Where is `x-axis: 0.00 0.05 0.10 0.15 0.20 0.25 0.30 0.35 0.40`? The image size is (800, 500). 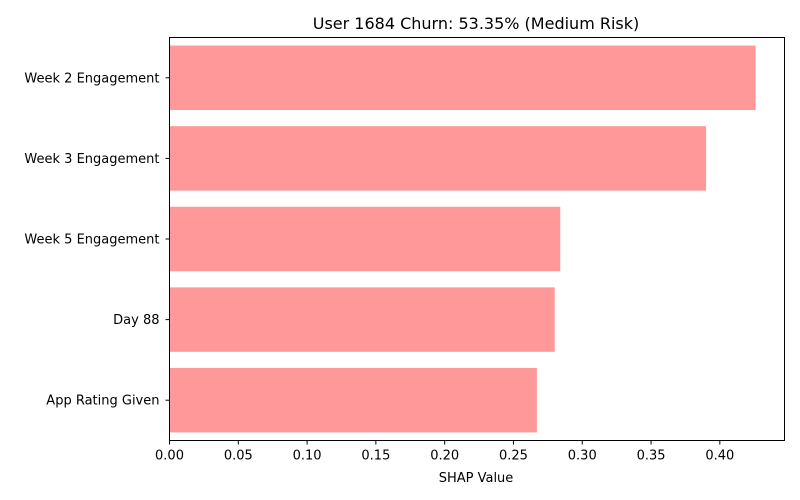
x-axis: 0.00 0.05 0.10 0.15 0.20 0.25 0.30 0.35 0.40 is located at coordinates (444, 452).